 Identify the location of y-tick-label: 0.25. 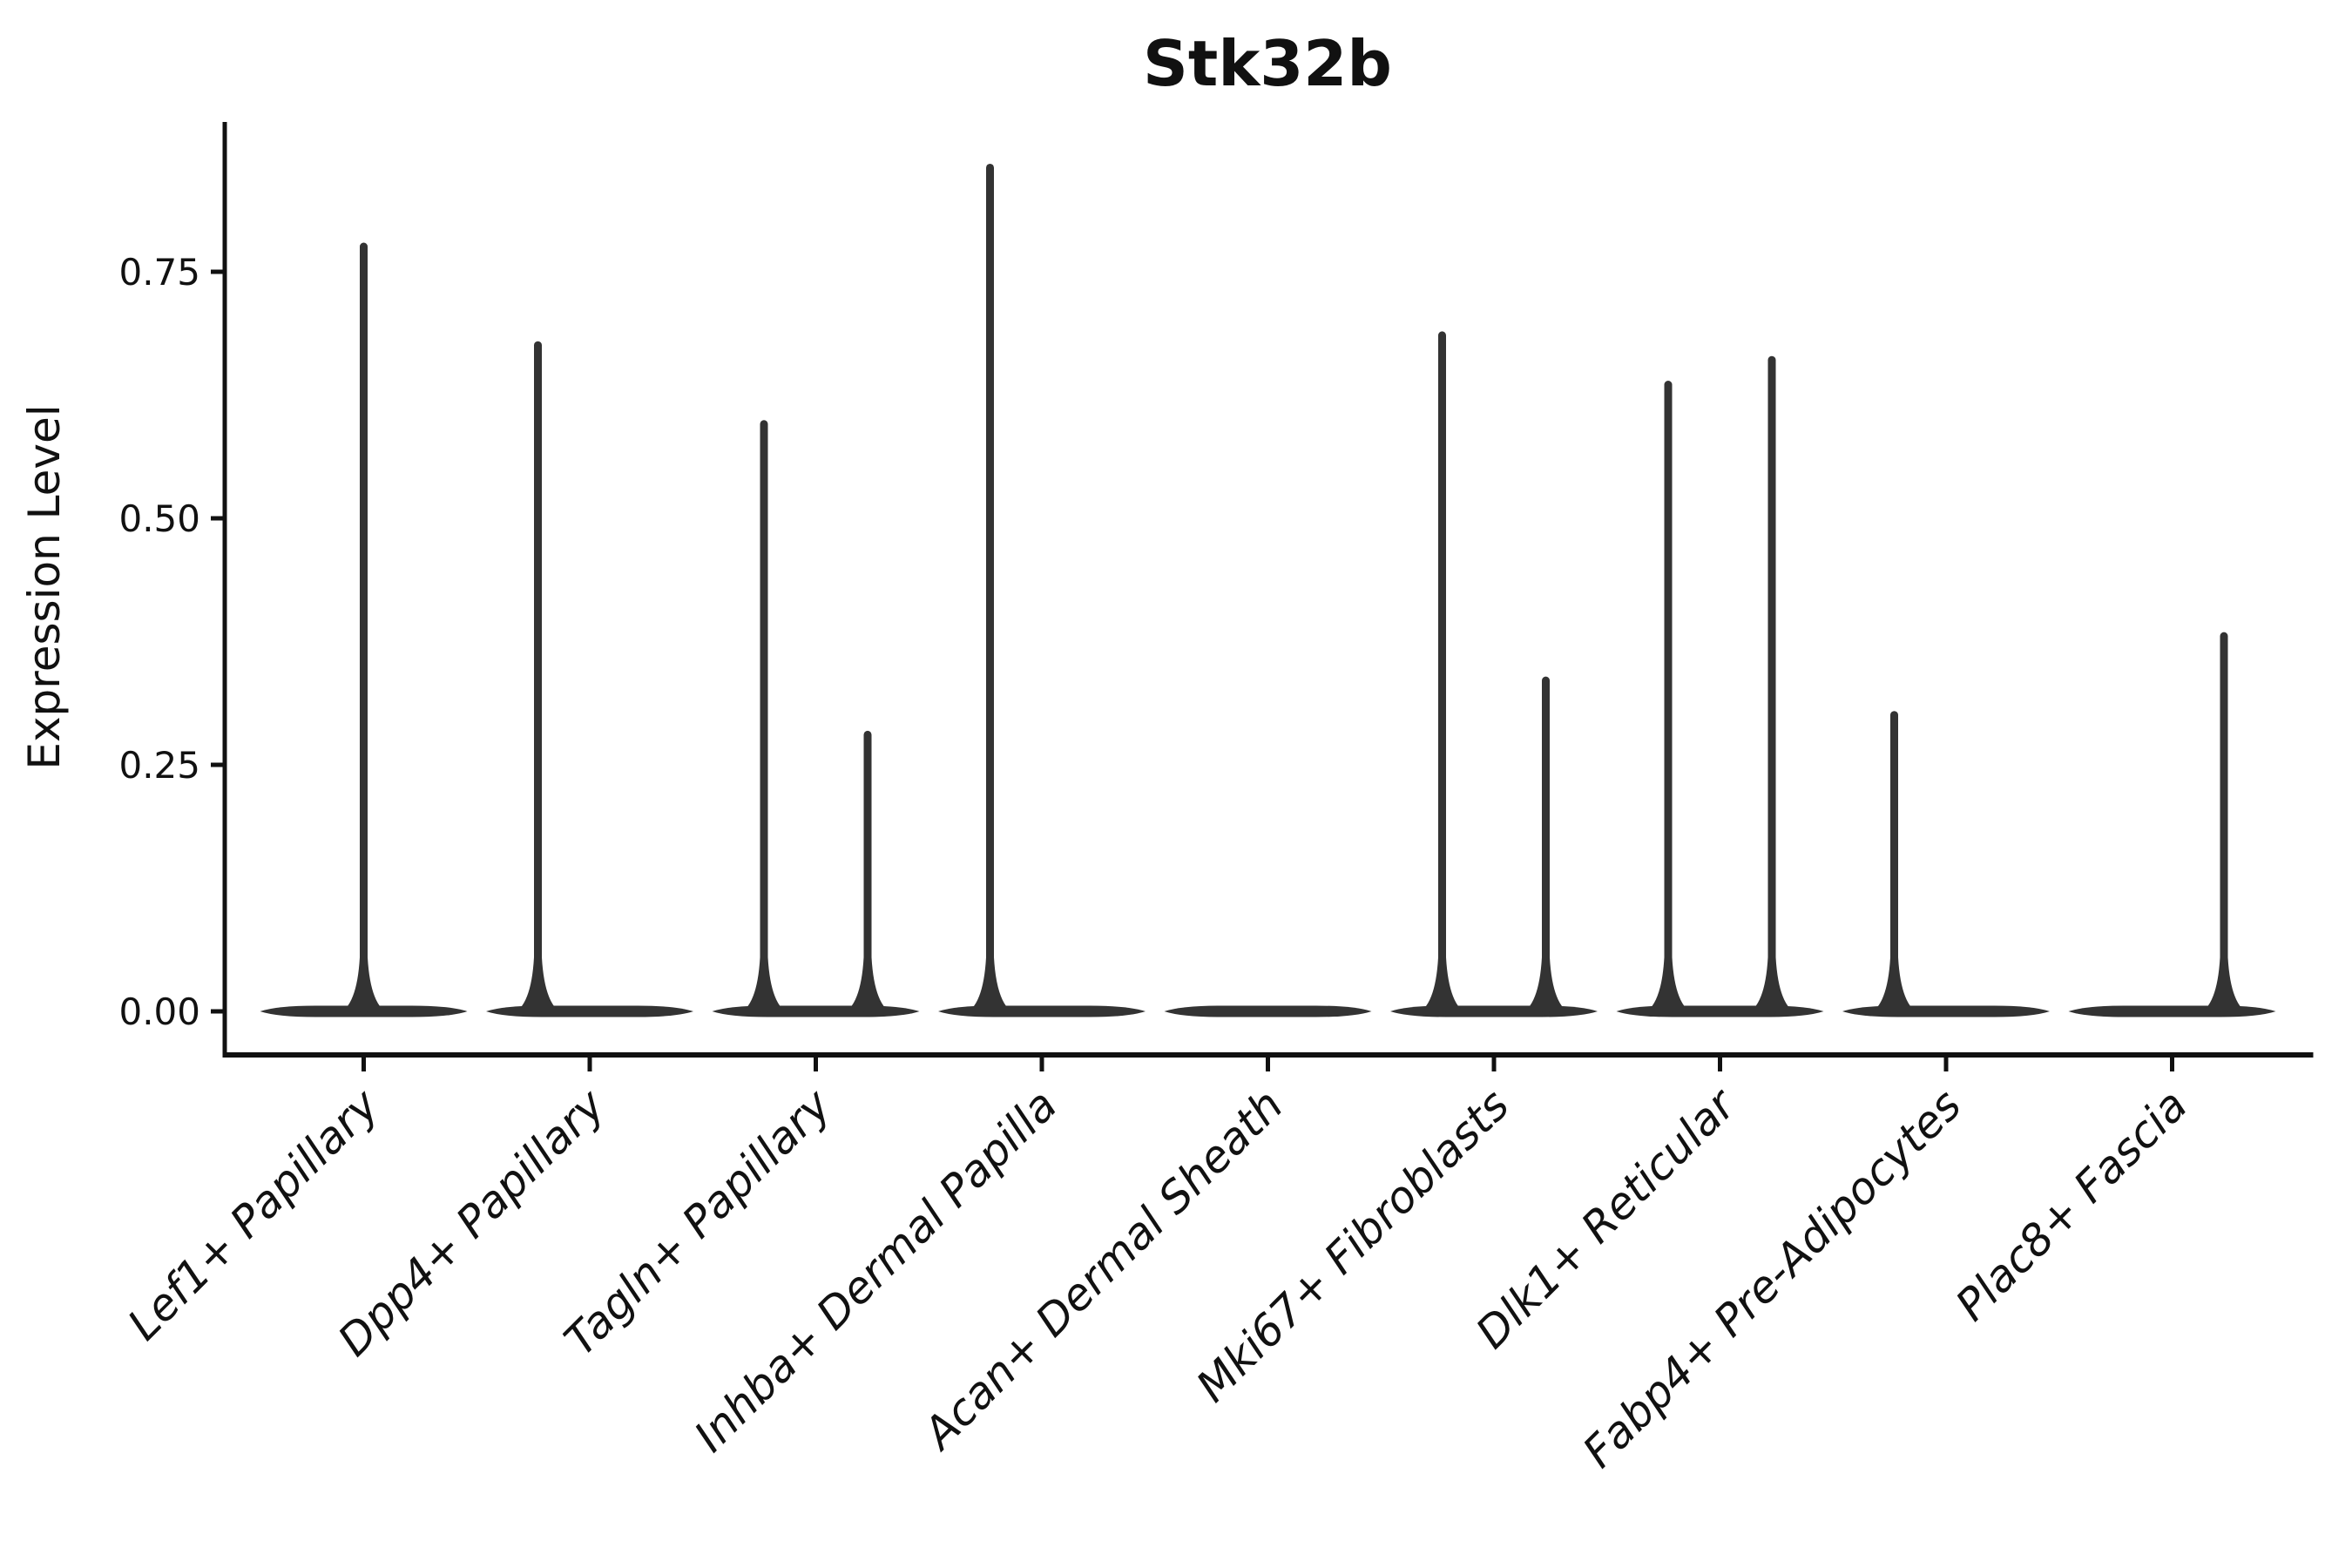
(159, 766).